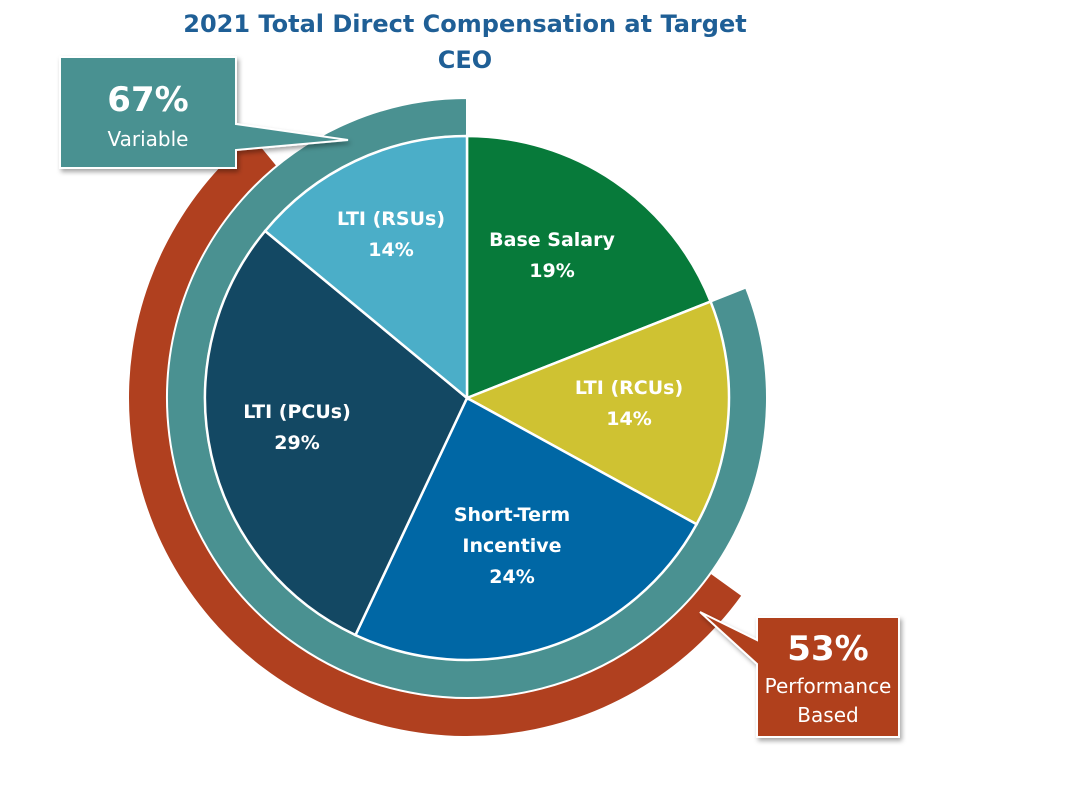 The image size is (1068, 790). Describe the element at coordinates (827, 649) in the screenshot. I see `performance-percent: 53%` at that location.